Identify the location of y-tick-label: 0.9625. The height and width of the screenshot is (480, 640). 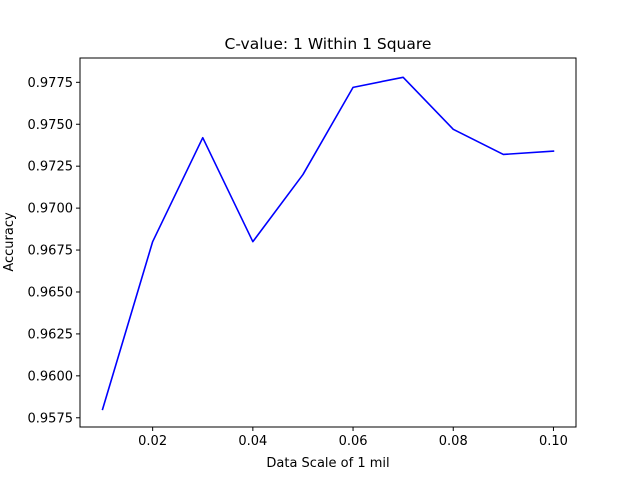
(51, 334).